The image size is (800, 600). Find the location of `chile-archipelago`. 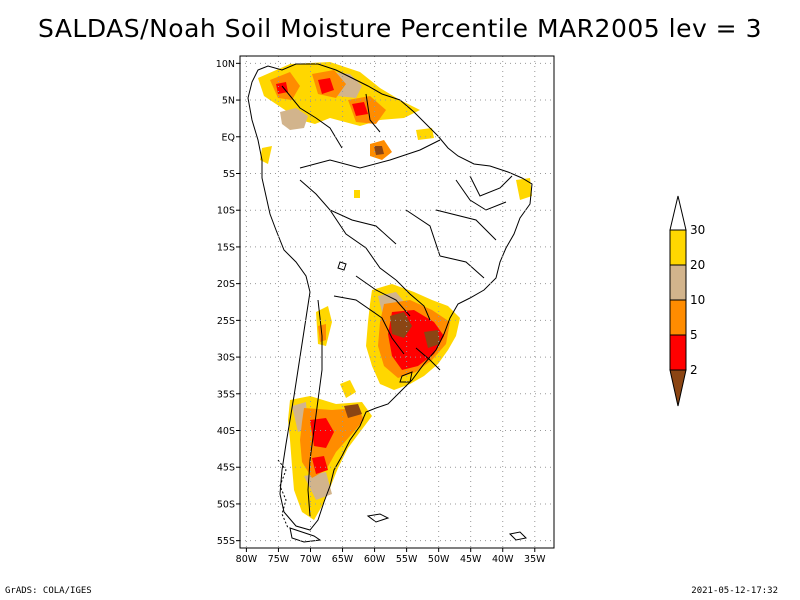

chile-archipelago is located at coordinates (283, 494).